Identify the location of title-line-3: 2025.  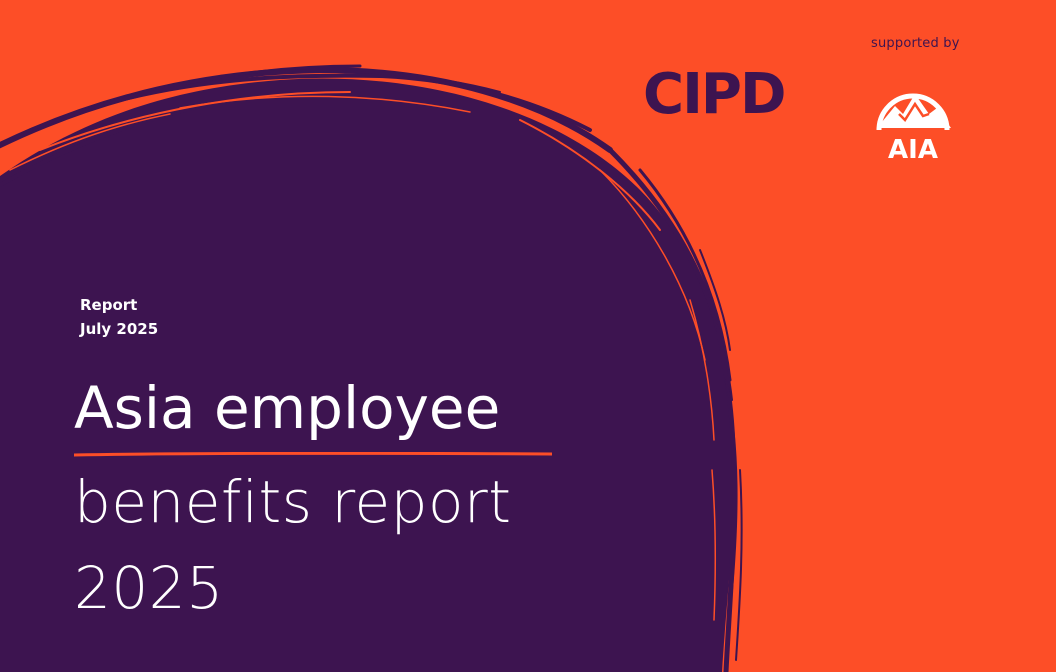
(149, 588).